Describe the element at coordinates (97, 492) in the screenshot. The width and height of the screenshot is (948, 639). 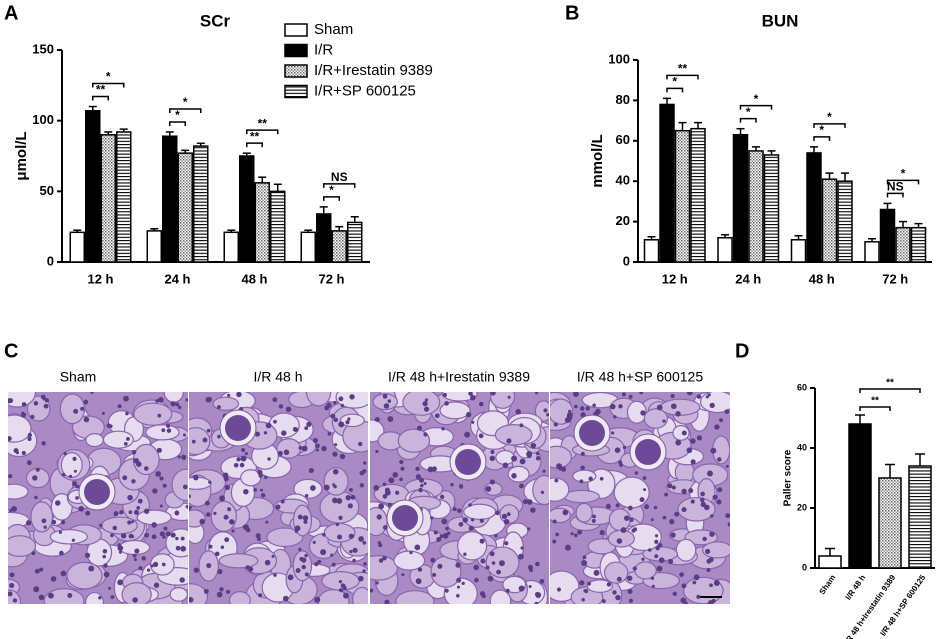
I see `glomerulus` at that location.